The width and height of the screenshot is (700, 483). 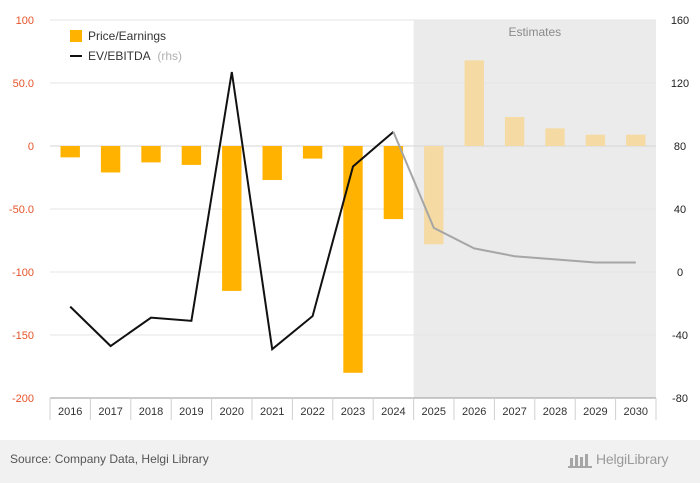 I want to click on y-right-tick-label: 80, so click(x=680, y=147).